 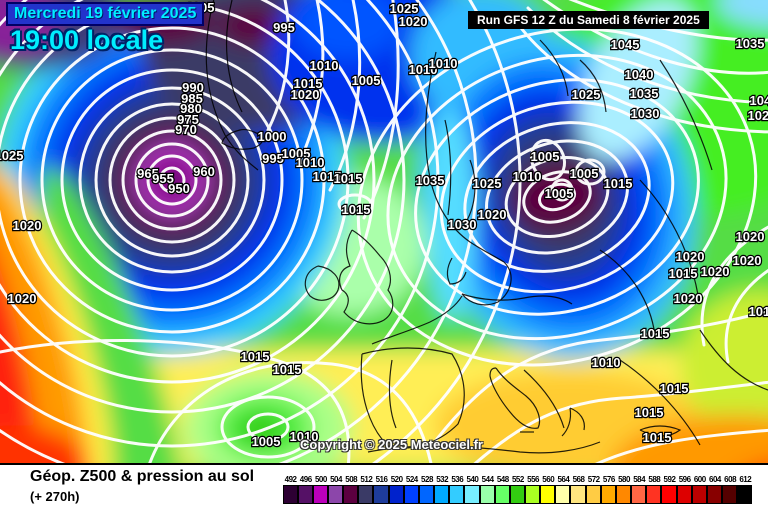 I want to click on colorbar-cell: 604, so click(x=714, y=489).